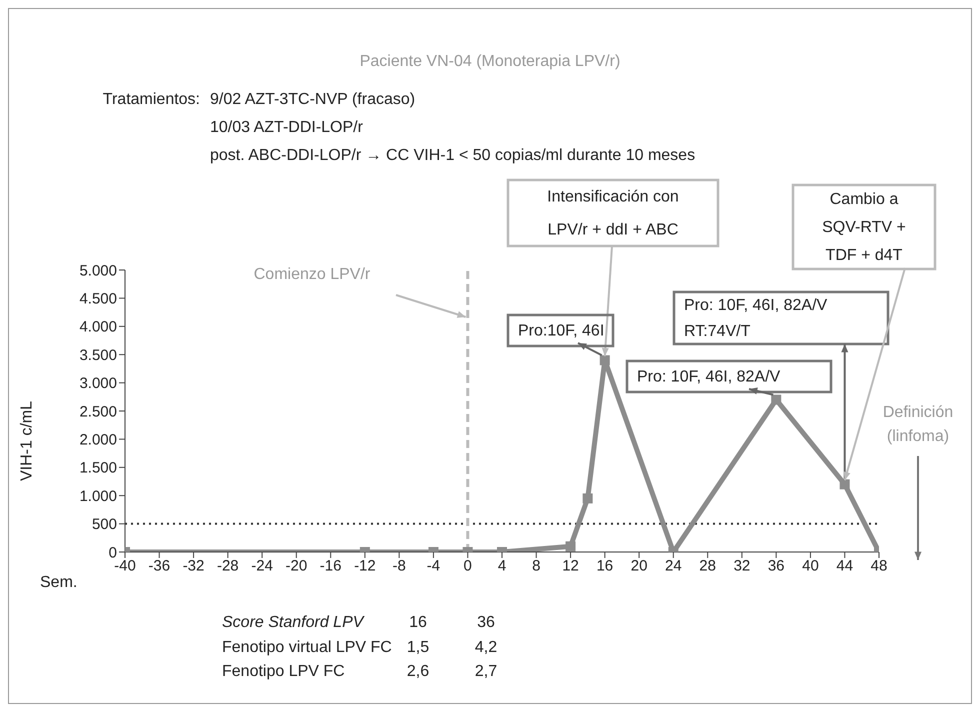 This screenshot has height=712, width=980. What do you see at coordinates (486, 647) in the screenshot?
I see `text: 4,2` at bounding box center [486, 647].